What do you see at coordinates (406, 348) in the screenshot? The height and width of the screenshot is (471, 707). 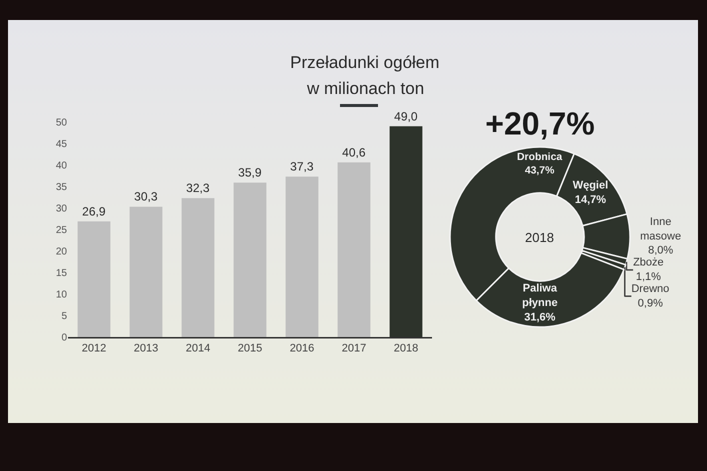 I see `x-tick-label: 2018` at bounding box center [406, 348].